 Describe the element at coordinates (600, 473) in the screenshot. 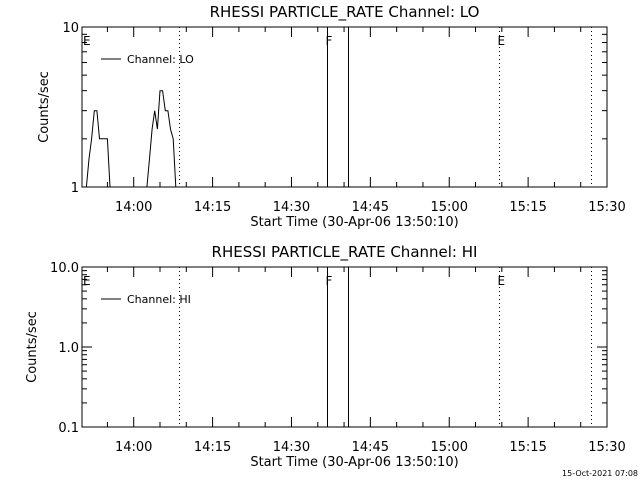

I see `timestamp-footer: 15-Oct-2021 07:08` at that location.